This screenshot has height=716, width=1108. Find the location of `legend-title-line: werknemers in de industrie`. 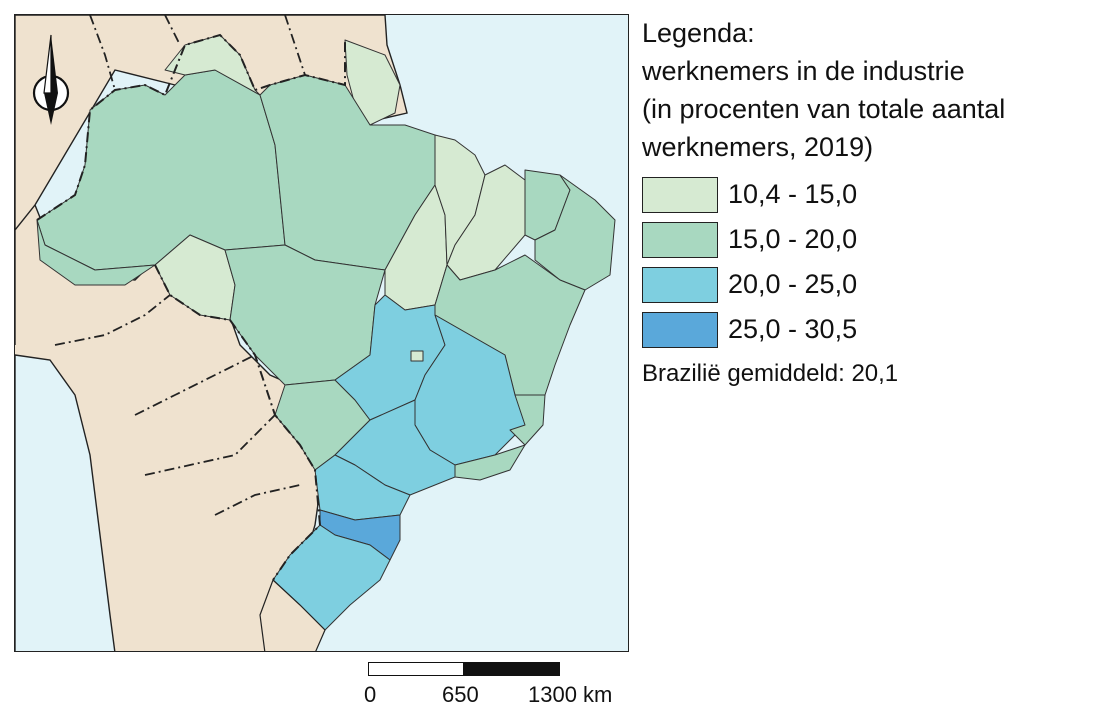

legend-title-line: werknemers in de industrie is located at coordinates (803, 71).